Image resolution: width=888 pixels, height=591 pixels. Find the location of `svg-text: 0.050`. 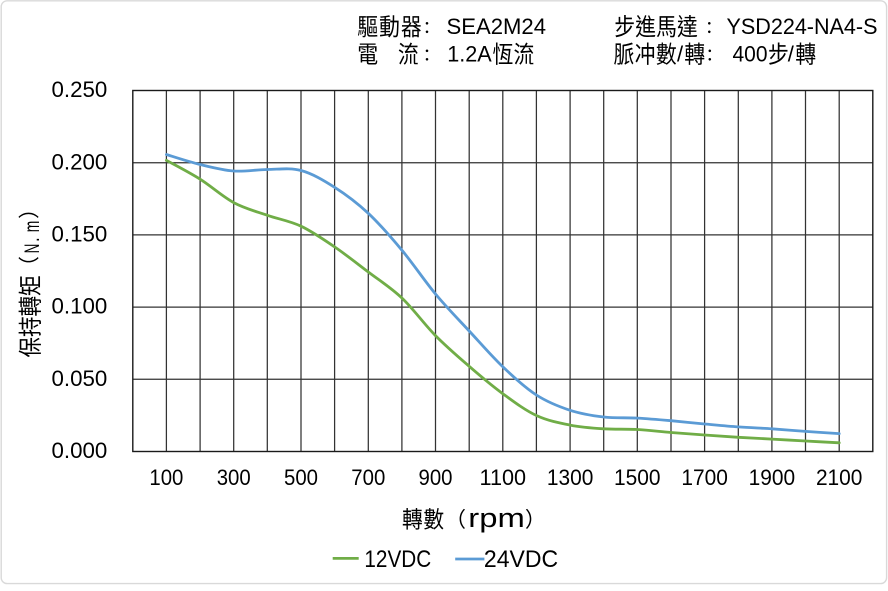

svg-text: 0.050 is located at coordinates (80, 378).